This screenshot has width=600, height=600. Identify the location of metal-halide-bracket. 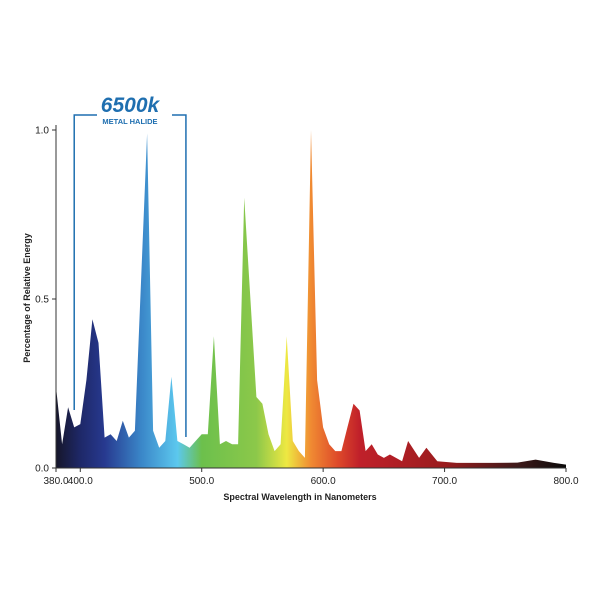
(130, 275).